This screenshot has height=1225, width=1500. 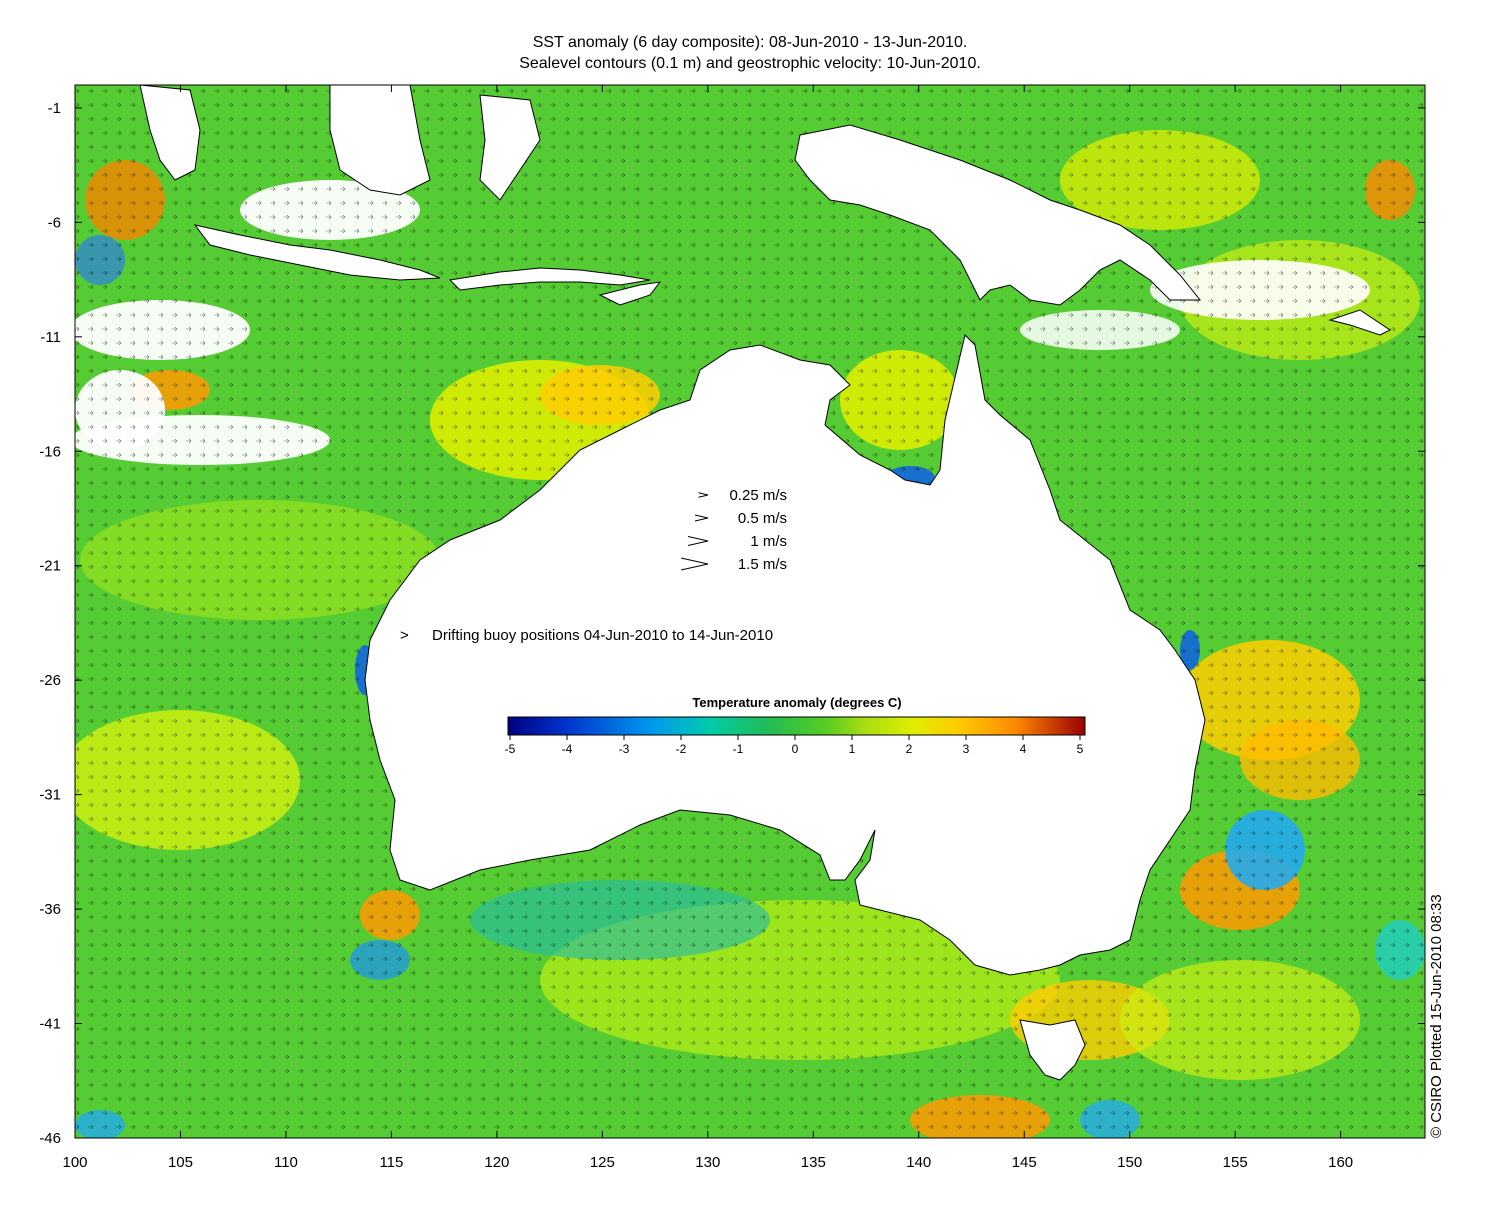 What do you see at coordinates (796, 702) in the screenshot?
I see `colorbar-title: Temperature anomaly (degrees C)` at bounding box center [796, 702].